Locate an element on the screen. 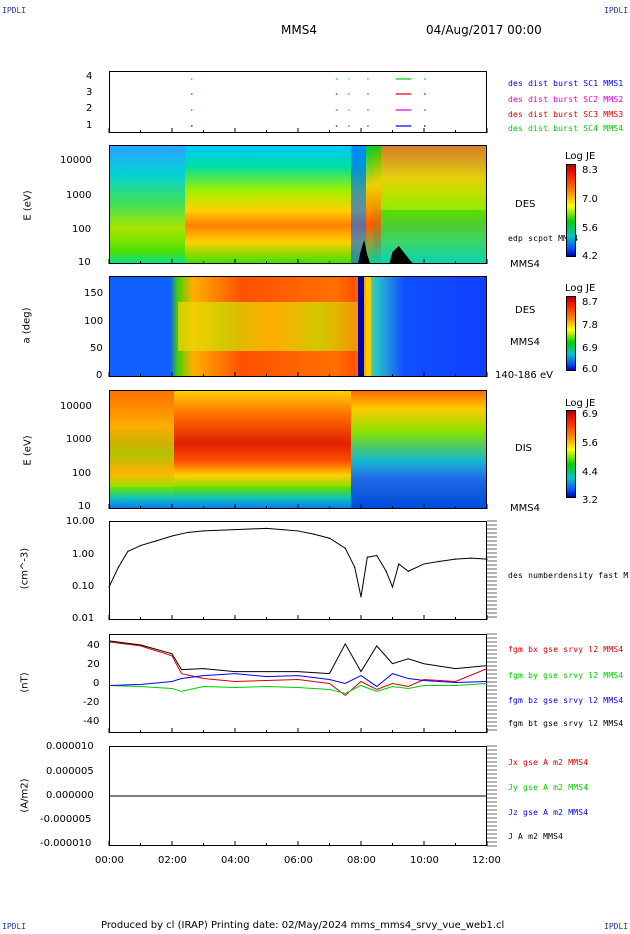 This screenshot has width=630, height=934. bfield-ytick: 20 is located at coordinates (93, 664).